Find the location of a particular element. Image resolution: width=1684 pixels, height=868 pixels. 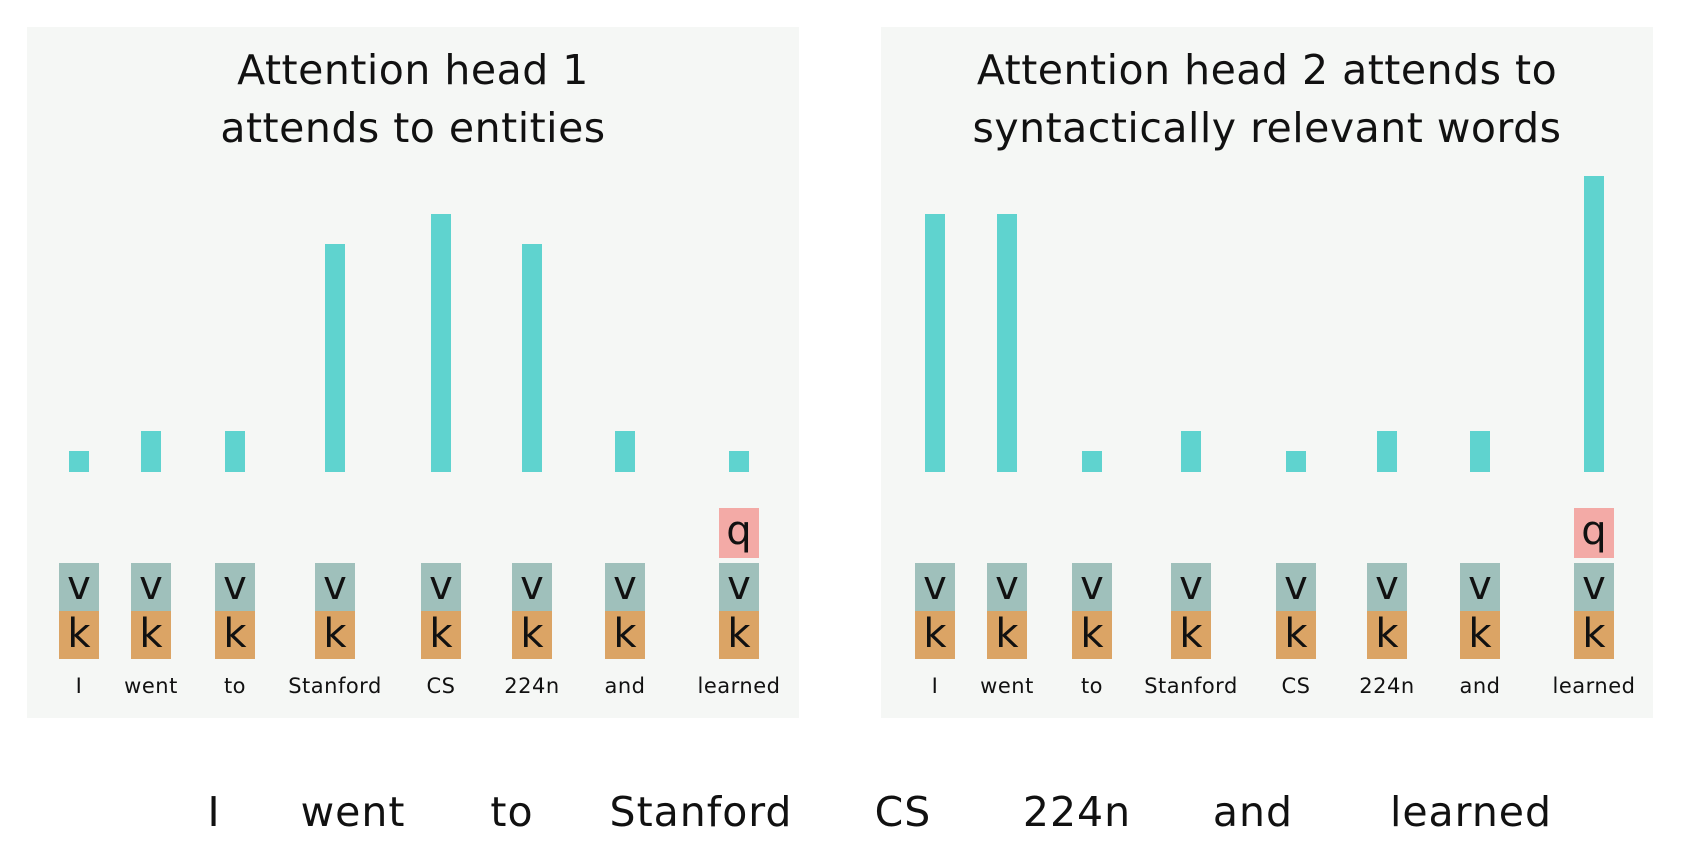

sentence-word: I is located at coordinates (214, 812).